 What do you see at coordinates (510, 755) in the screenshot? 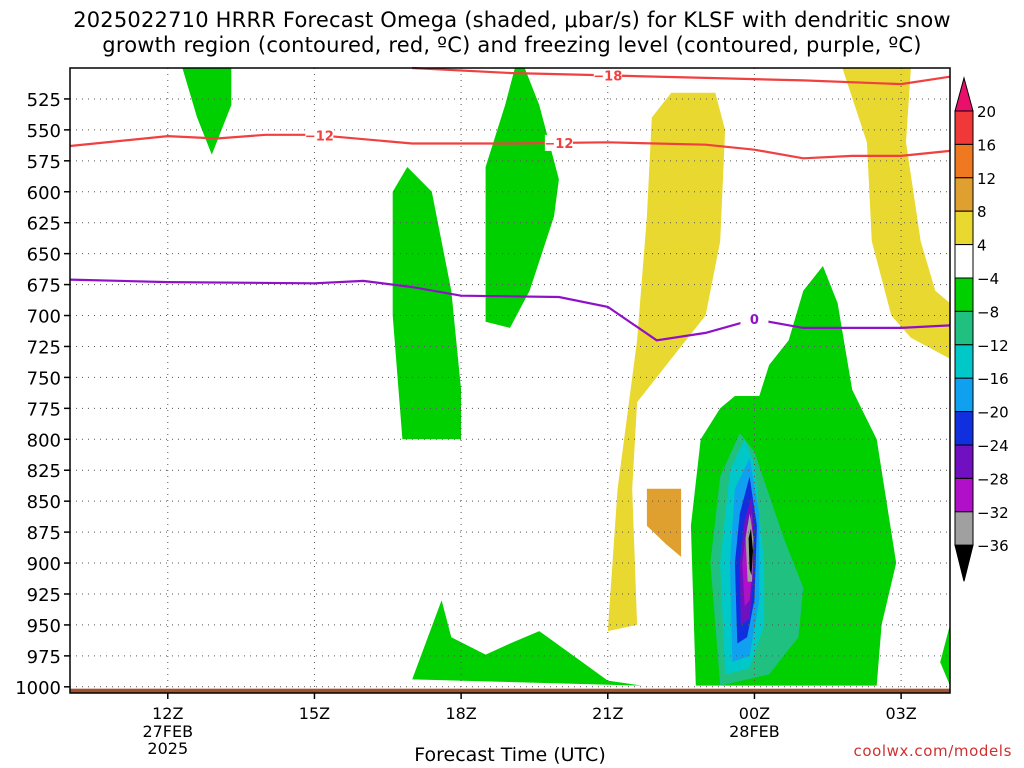
I see `x-axis-title: Forecast Time (UTC)` at bounding box center [510, 755].